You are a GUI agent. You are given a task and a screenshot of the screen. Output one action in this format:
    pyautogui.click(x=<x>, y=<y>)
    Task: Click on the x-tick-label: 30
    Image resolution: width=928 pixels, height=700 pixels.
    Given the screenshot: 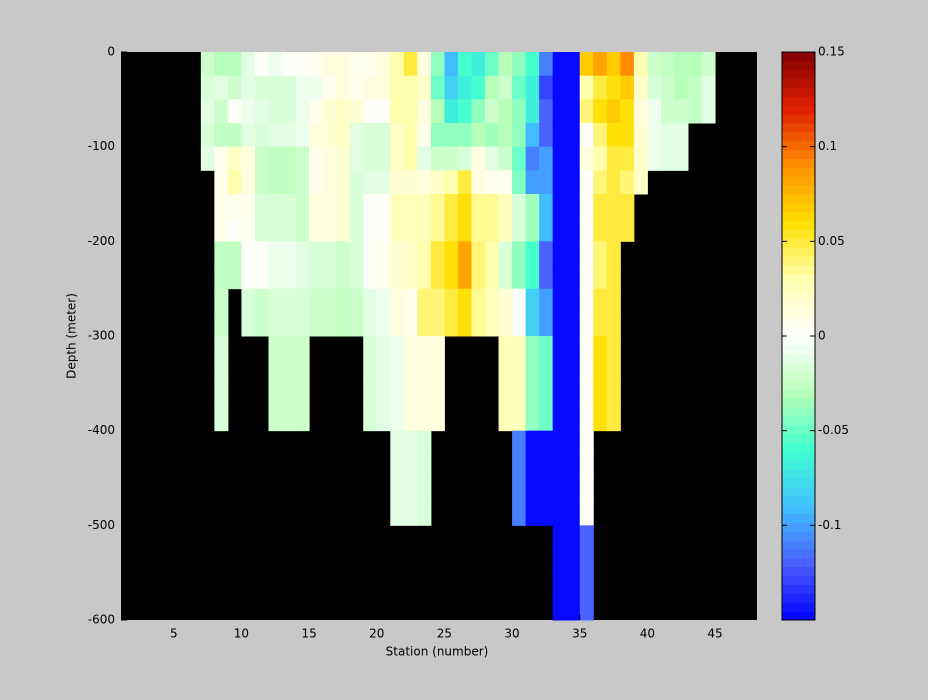 What is the action you would take?
    pyautogui.click(x=511, y=634)
    